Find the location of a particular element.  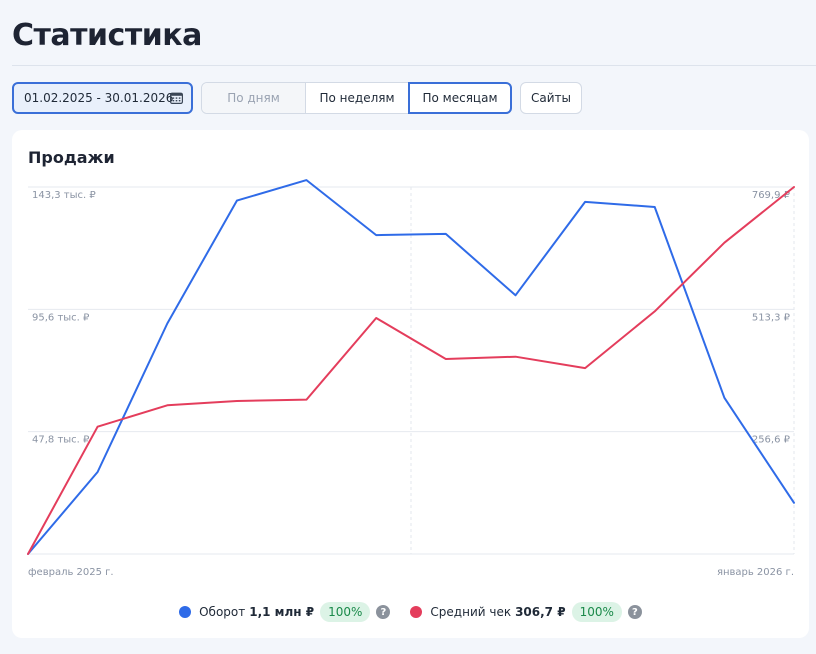

x-tick-label: февраль 2025 г. is located at coordinates (71, 572).